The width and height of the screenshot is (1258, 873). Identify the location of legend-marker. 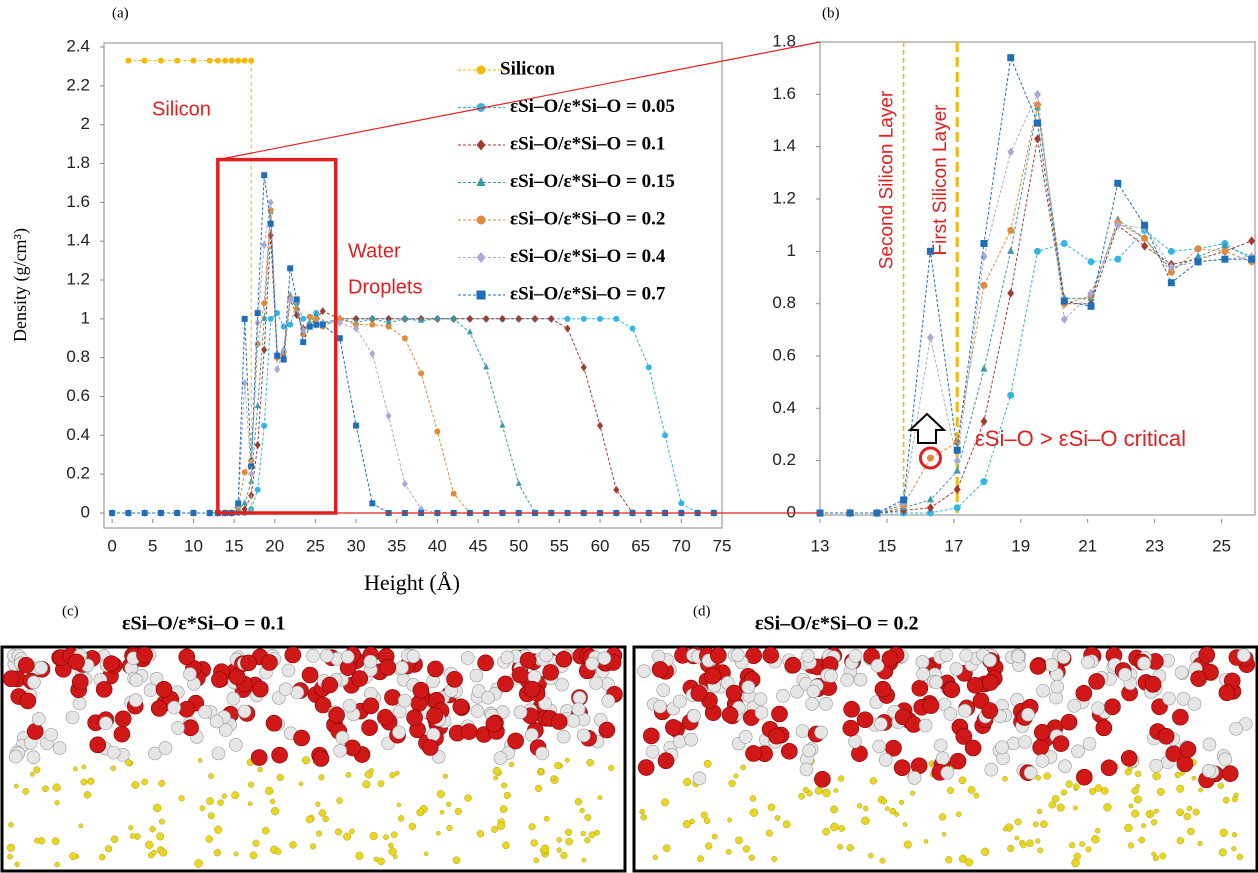
(481, 257).